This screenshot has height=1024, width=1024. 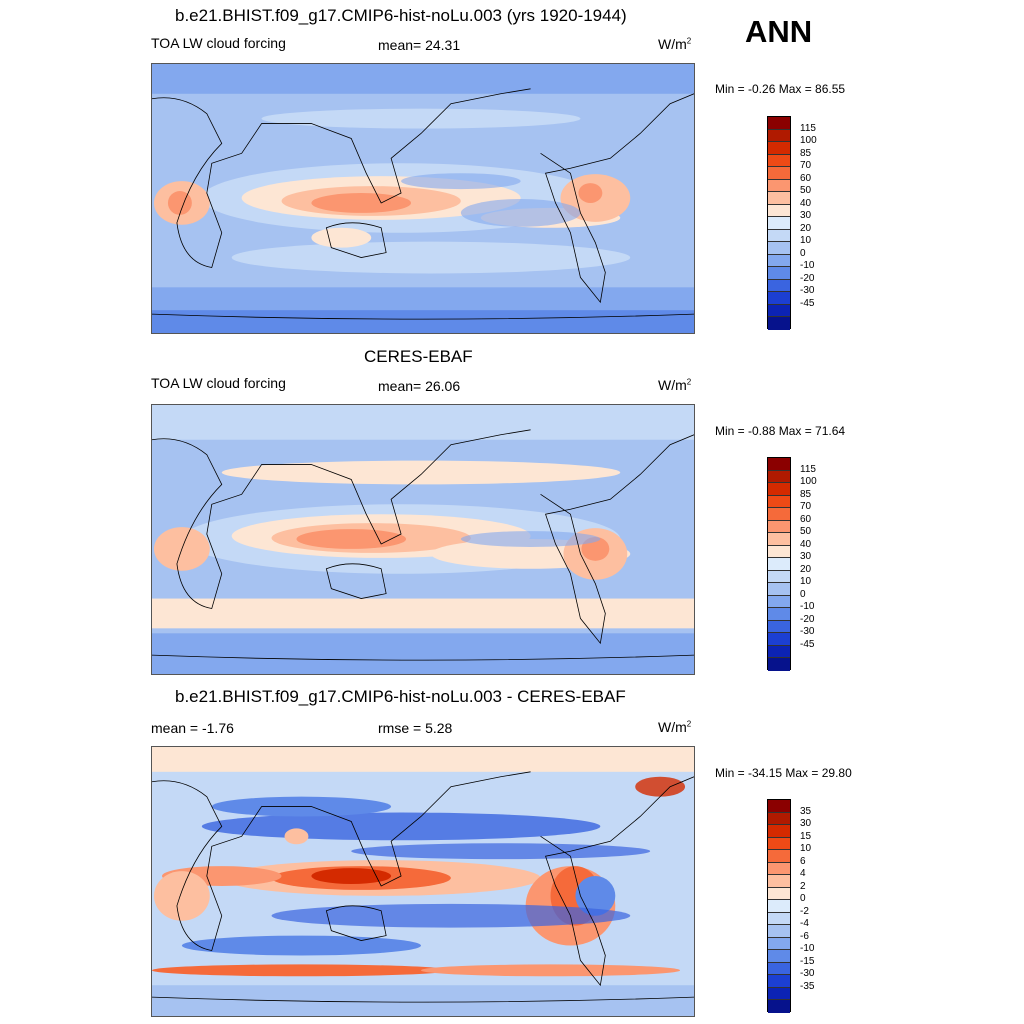 What do you see at coordinates (806, 191) in the screenshot?
I see `panel1-colorbar-tick-label: 50` at bounding box center [806, 191].